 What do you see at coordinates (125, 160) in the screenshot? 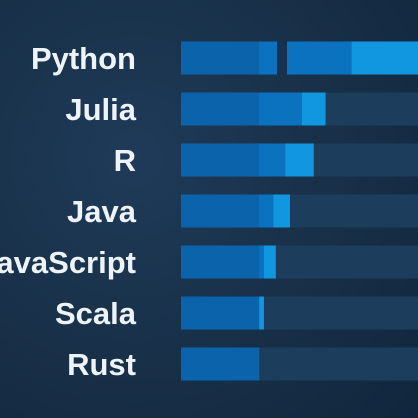
I see `category-label: R` at bounding box center [125, 160].